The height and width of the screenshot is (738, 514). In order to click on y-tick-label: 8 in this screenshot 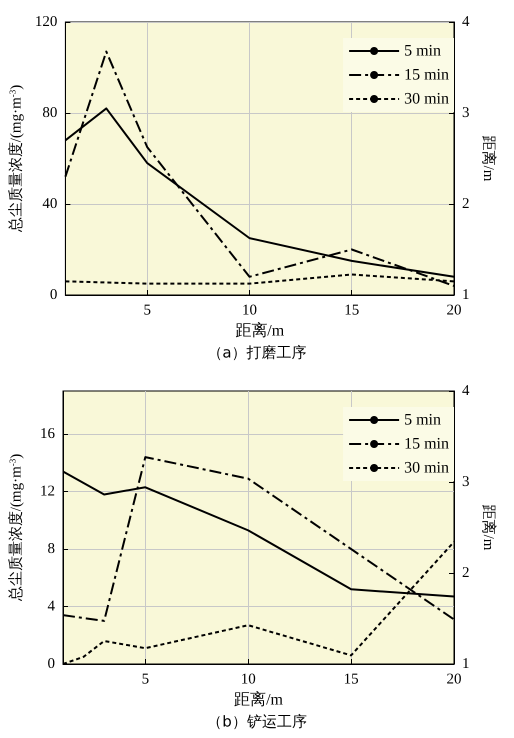, I will do `click(51, 549)`.